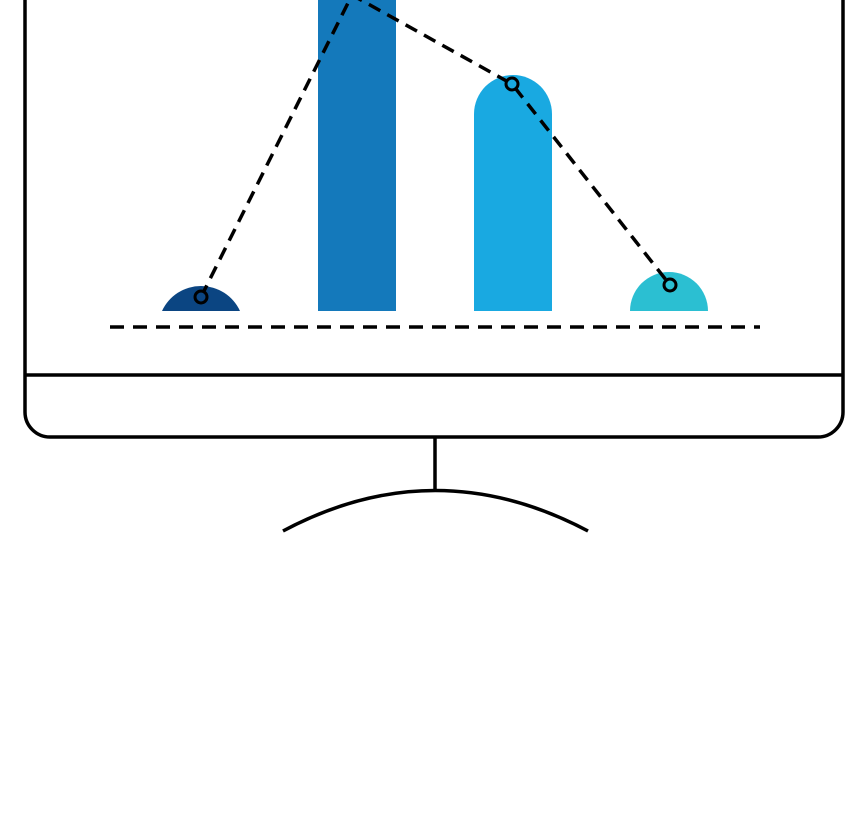 This screenshot has width=845, height=839. I want to click on monitor-base, so click(435, 510).